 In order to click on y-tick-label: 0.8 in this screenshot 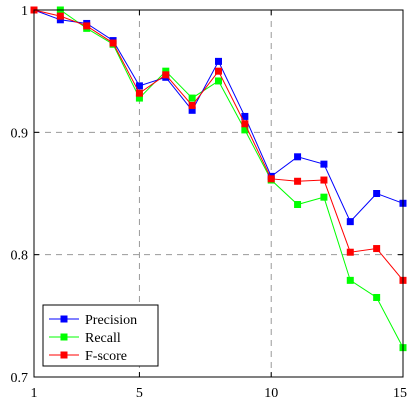, I will do `click(20, 256)`.